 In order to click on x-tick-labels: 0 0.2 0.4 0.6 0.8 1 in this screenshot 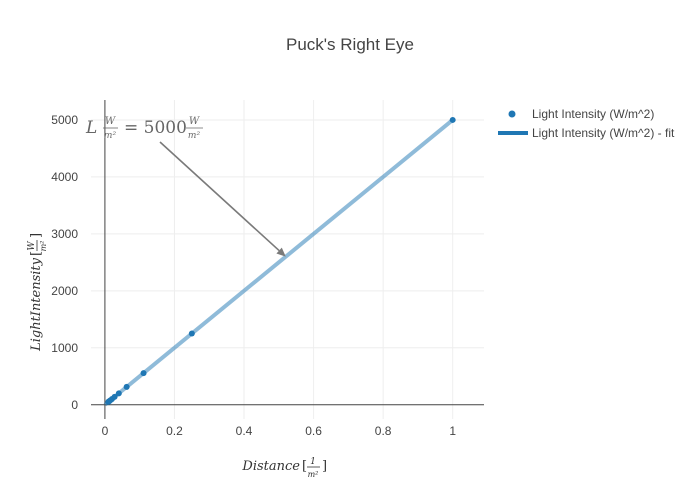, I will do `click(279, 431)`.